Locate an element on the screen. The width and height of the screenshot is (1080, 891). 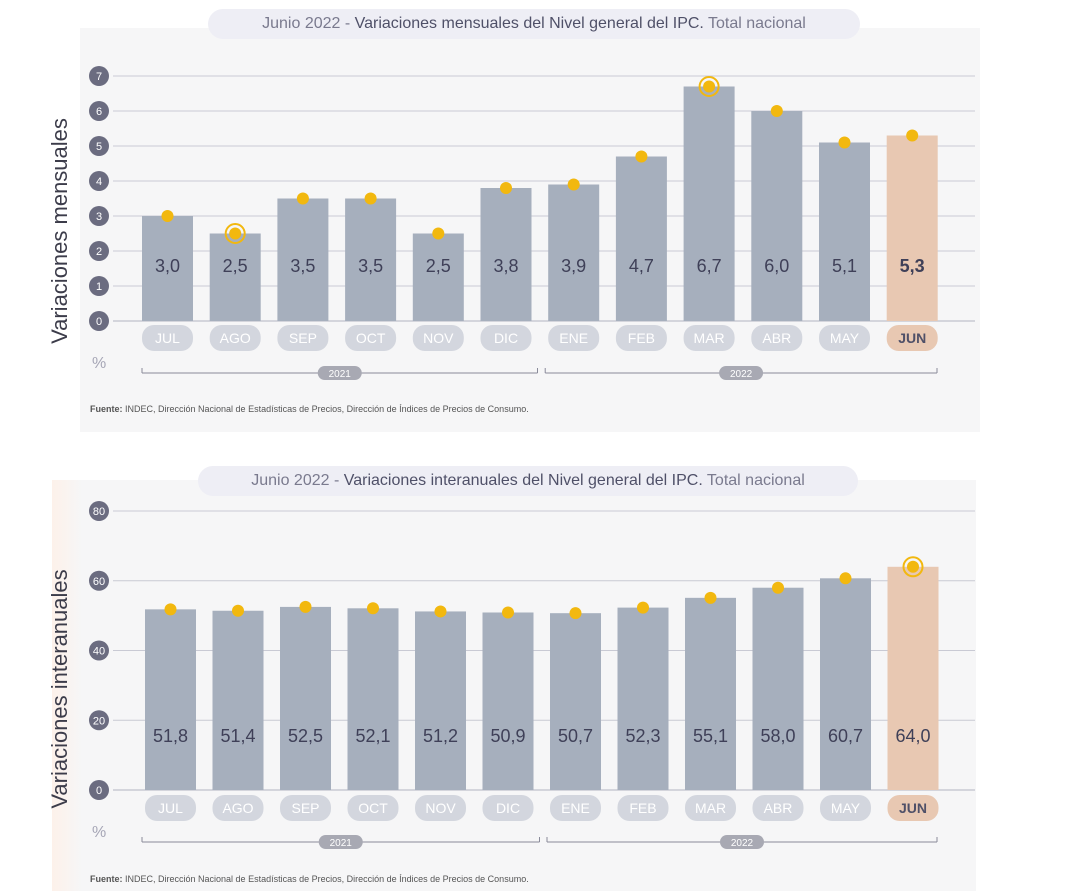
monthly-category-label: AGO is located at coordinates (235, 338).